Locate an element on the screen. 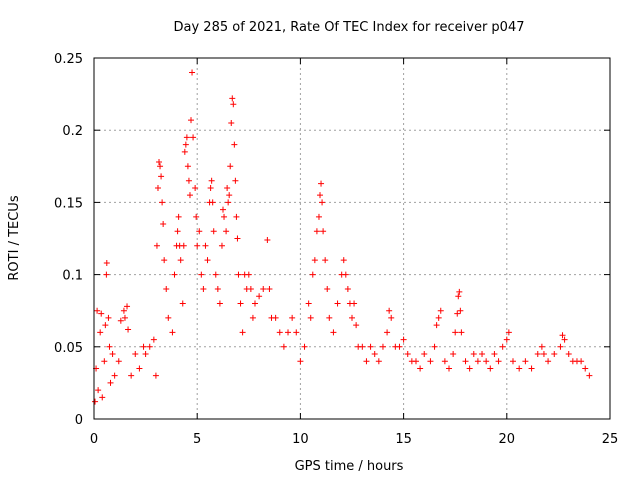 Image resolution: width=640 pixels, height=480 pixels. y-tick-label: 0 is located at coordinates (79, 420).